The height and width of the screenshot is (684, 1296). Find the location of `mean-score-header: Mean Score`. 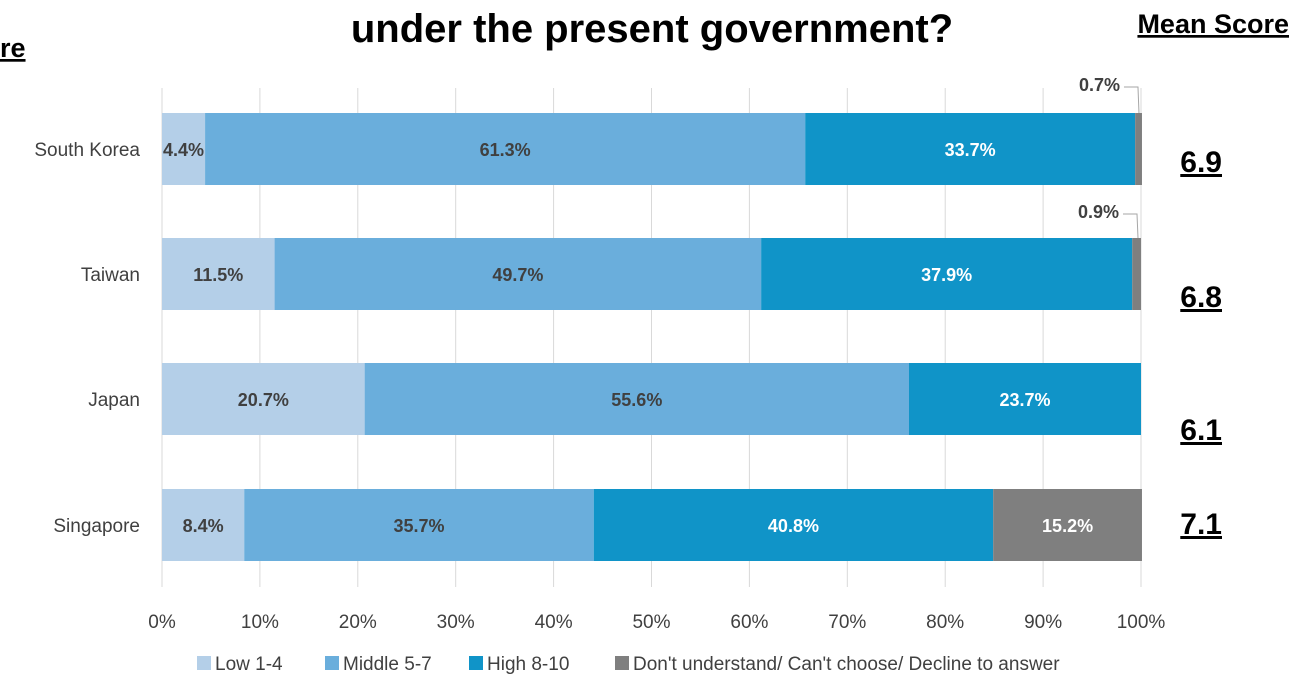

mean-score-header: Mean Score is located at coordinates (1213, 24).